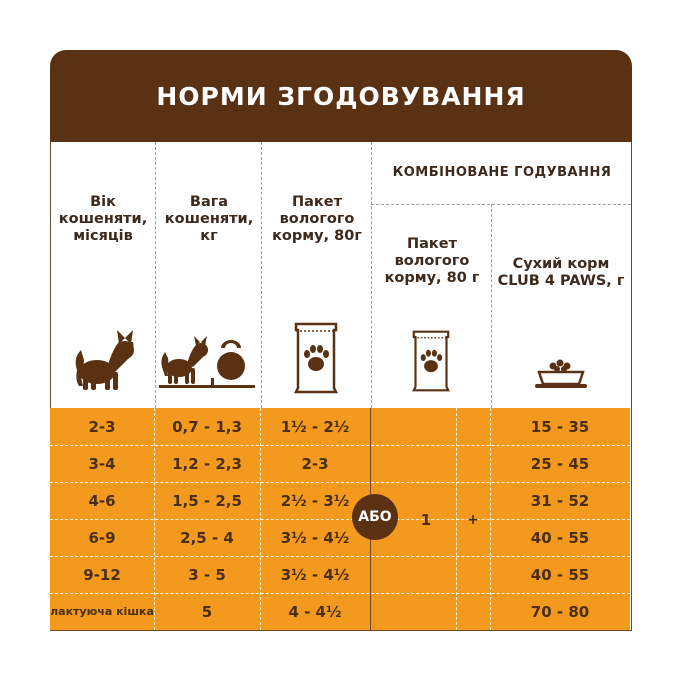 The height and width of the screenshot is (682, 682). Describe the element at coordinates (560, 426) in the screenshot. I see `table-row-dry: 15 - 35` at that location.